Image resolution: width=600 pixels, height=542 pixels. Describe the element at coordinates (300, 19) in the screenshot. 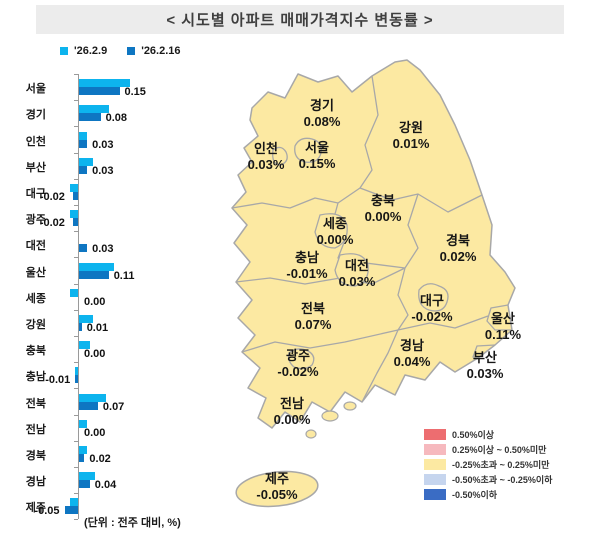

I see `title-bar: < 시도별 아파트 매매가격지수 변동률 >` at that location.